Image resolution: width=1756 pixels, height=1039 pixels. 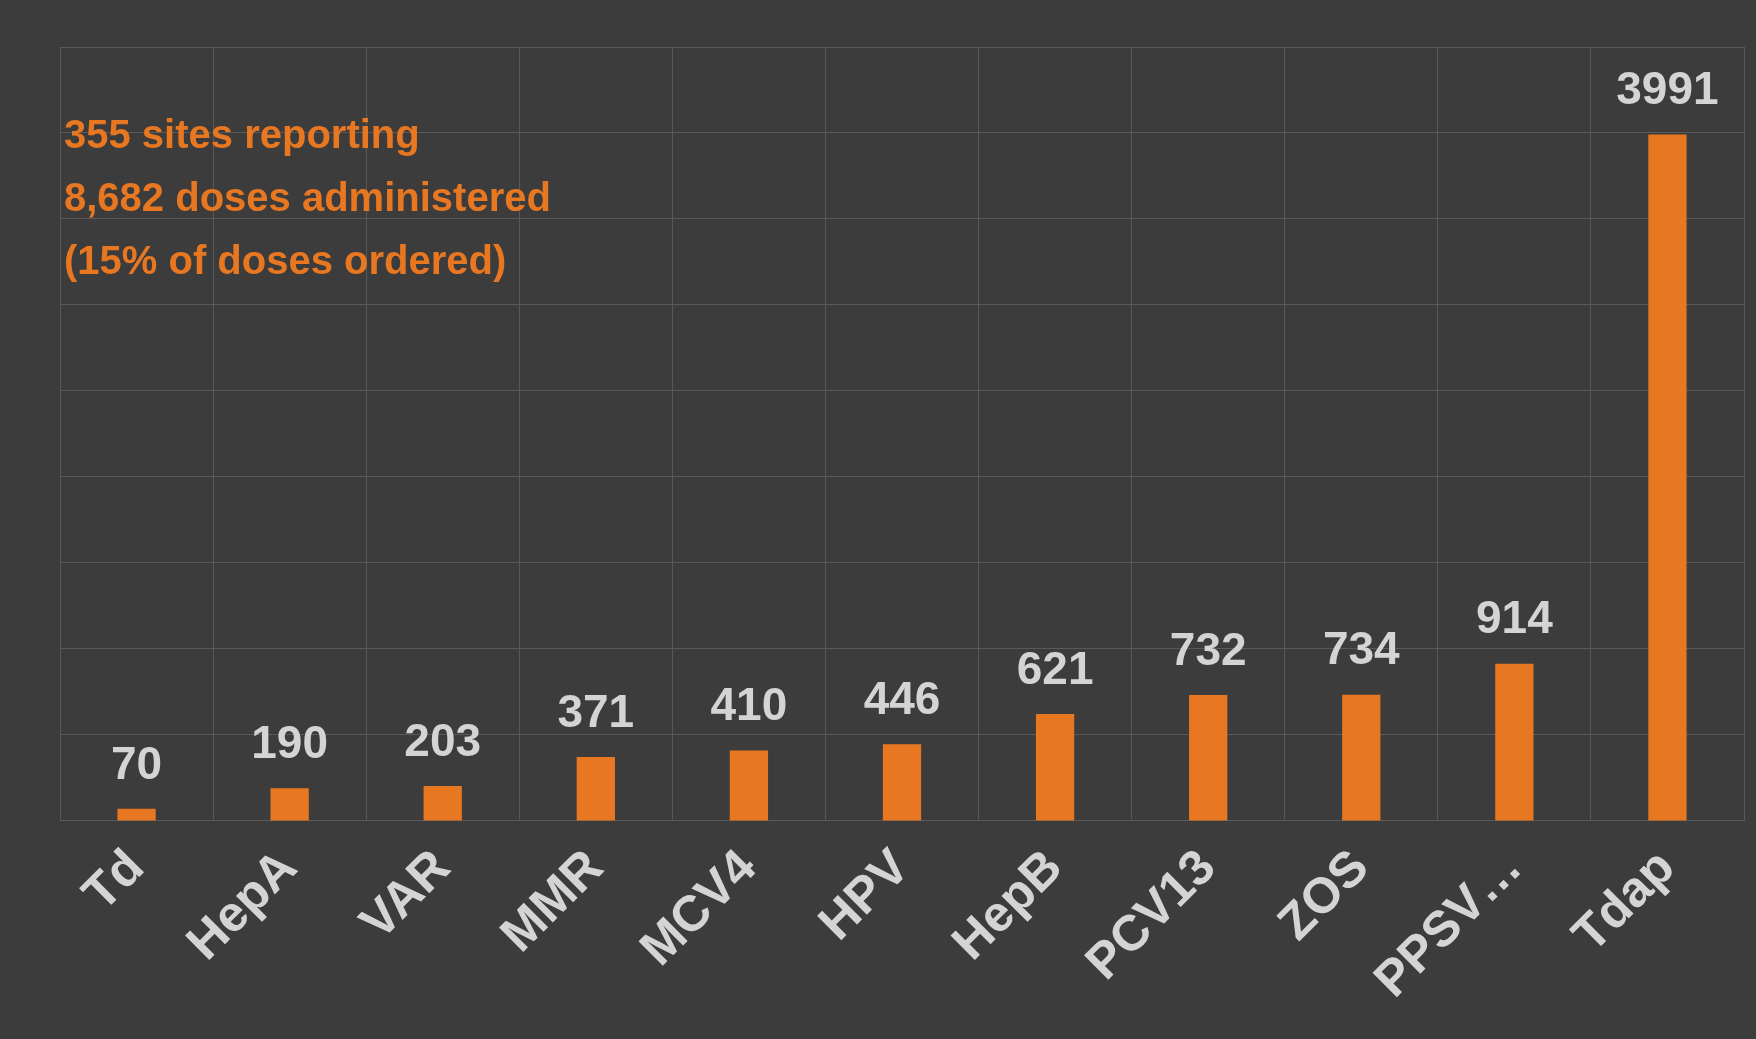 What do you see at coordinates (1514, 617) in the screenshot?
I see `data-label: 914` at bounding box center [1514, 617].